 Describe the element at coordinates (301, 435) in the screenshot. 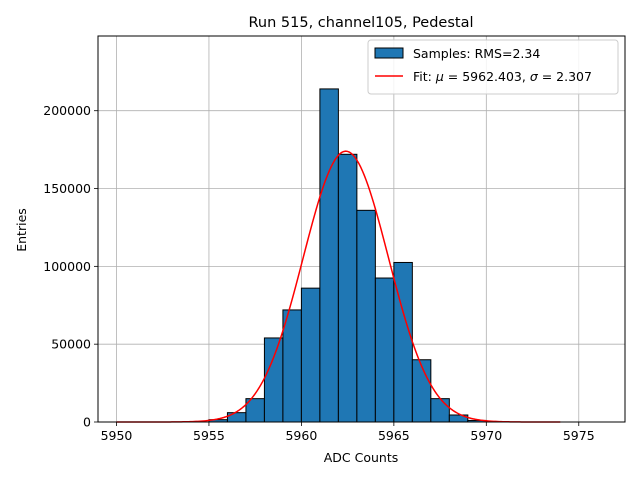

I see `x-tick-label: 5960` at that location.